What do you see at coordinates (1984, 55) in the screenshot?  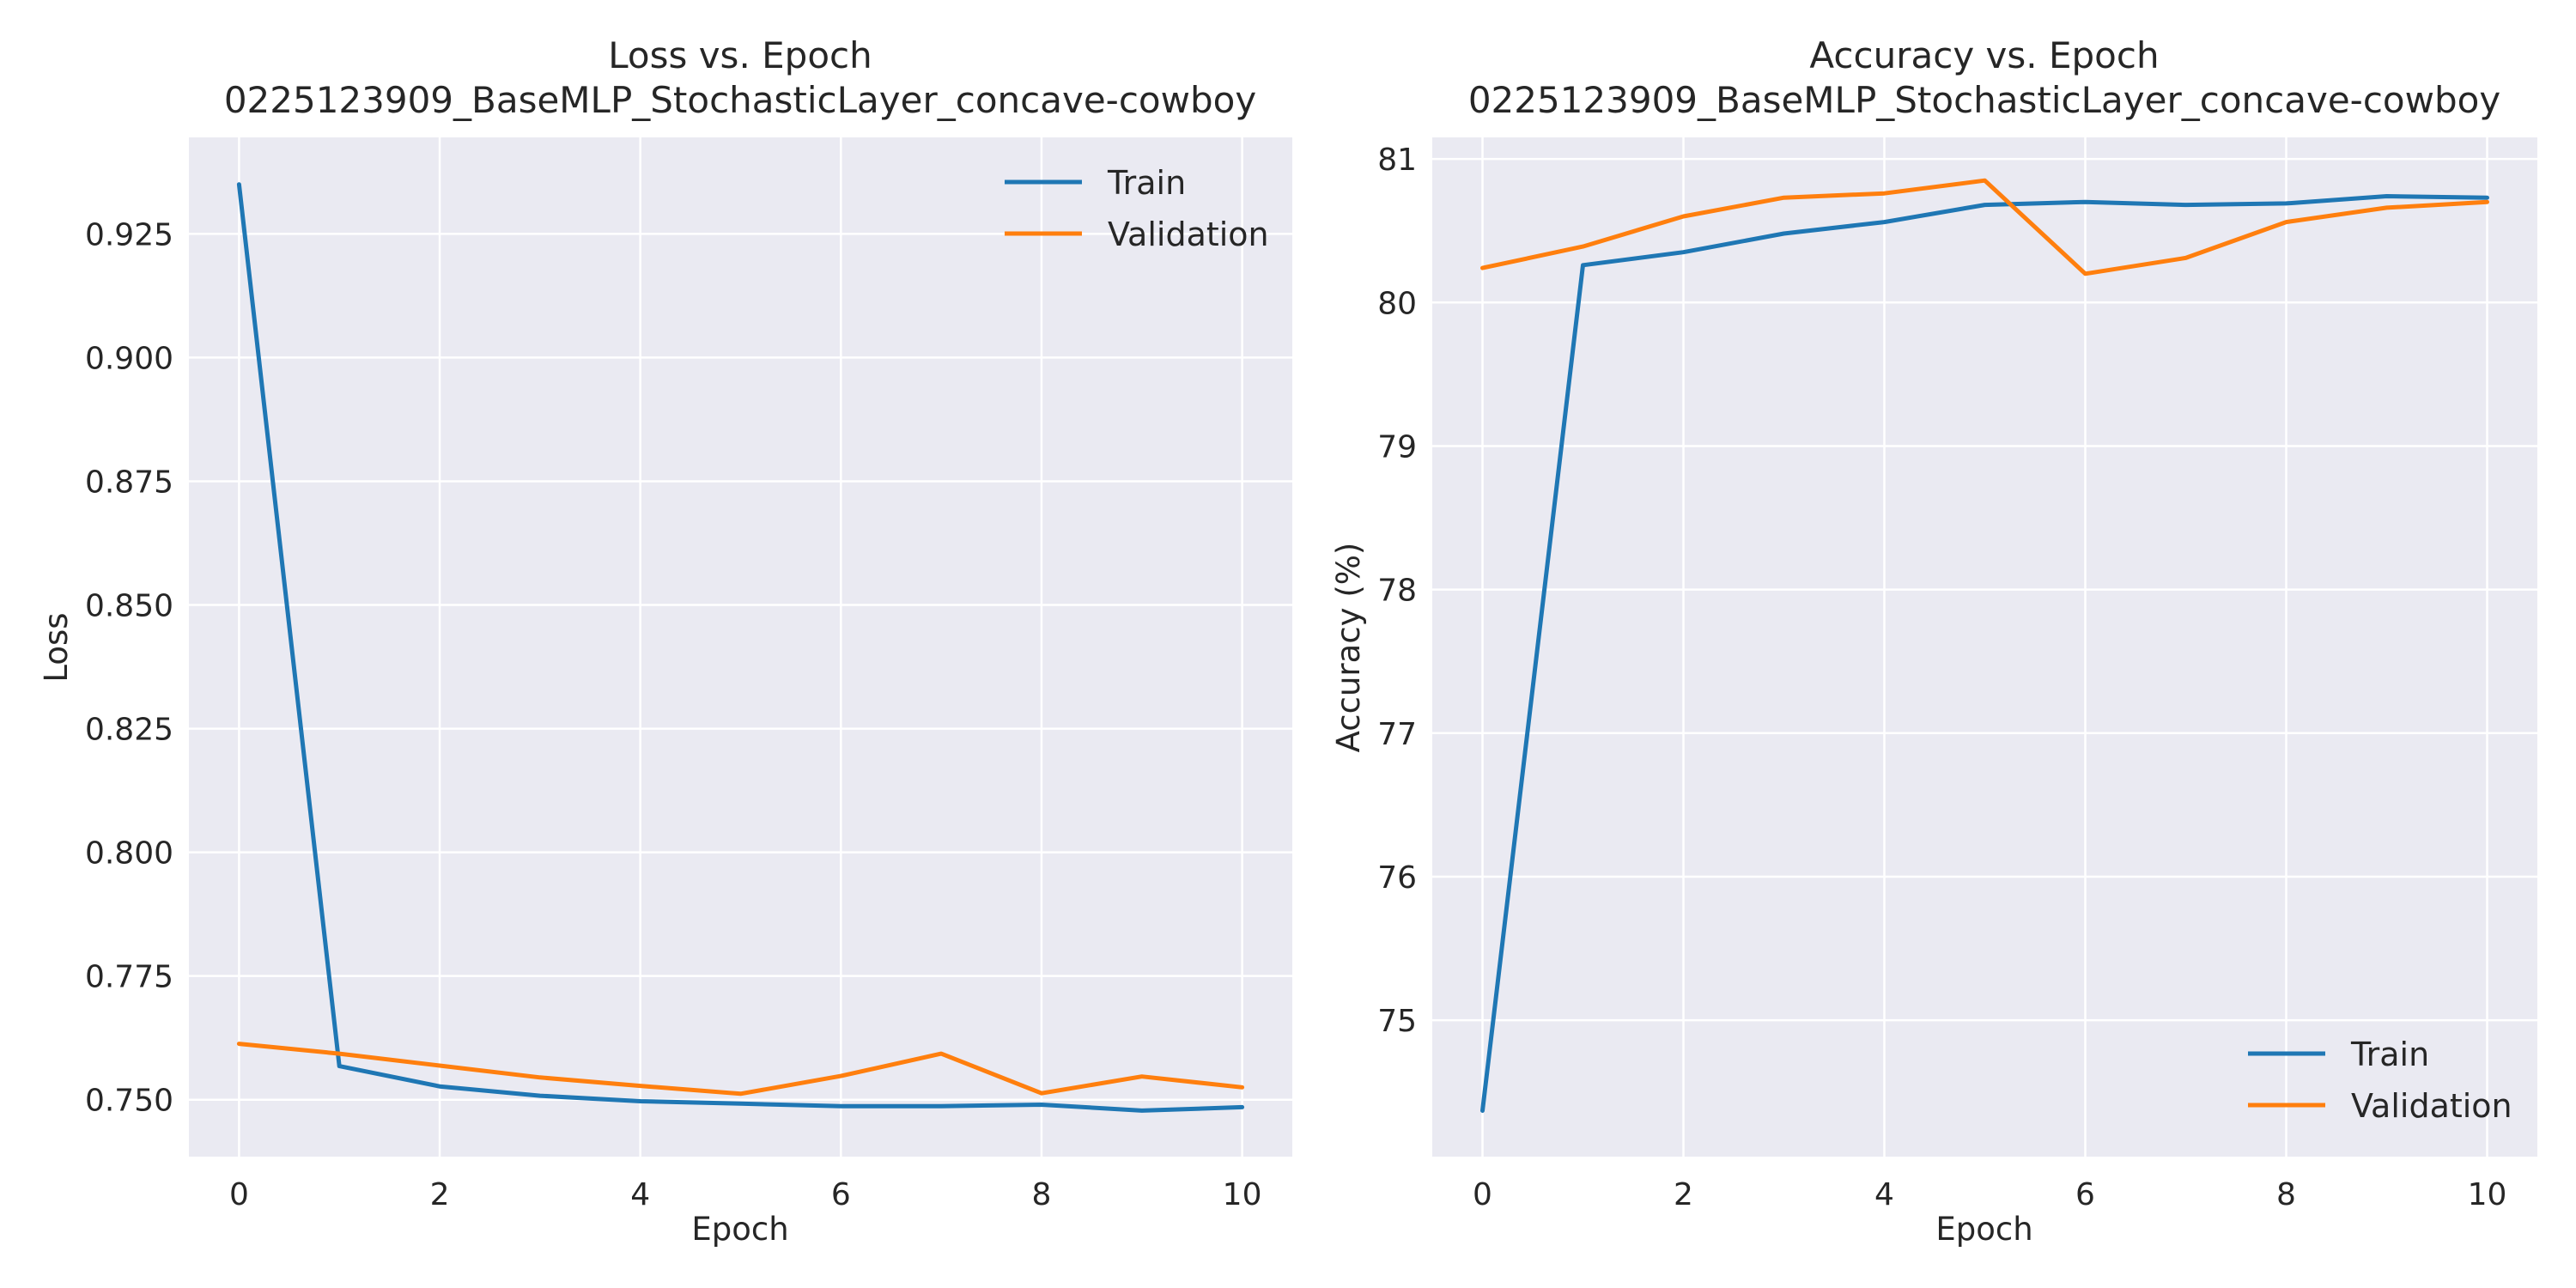 I see `accuracy-chart-title-line1: Accuracy vs. Epoch` at bounding box center [1984, 55].